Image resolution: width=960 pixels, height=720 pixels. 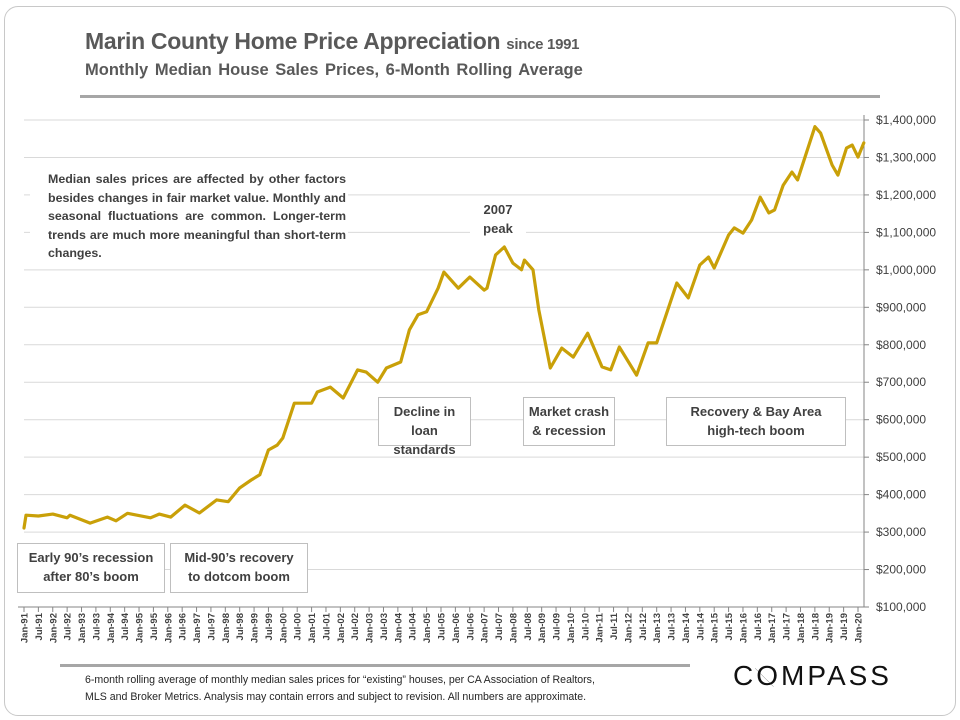 What do you see at coordinates (91, 568) in the screenshot?
I see `annotation-early-90s: Early 90’s recession after 80’s boom` at bounding box center [91, 568].